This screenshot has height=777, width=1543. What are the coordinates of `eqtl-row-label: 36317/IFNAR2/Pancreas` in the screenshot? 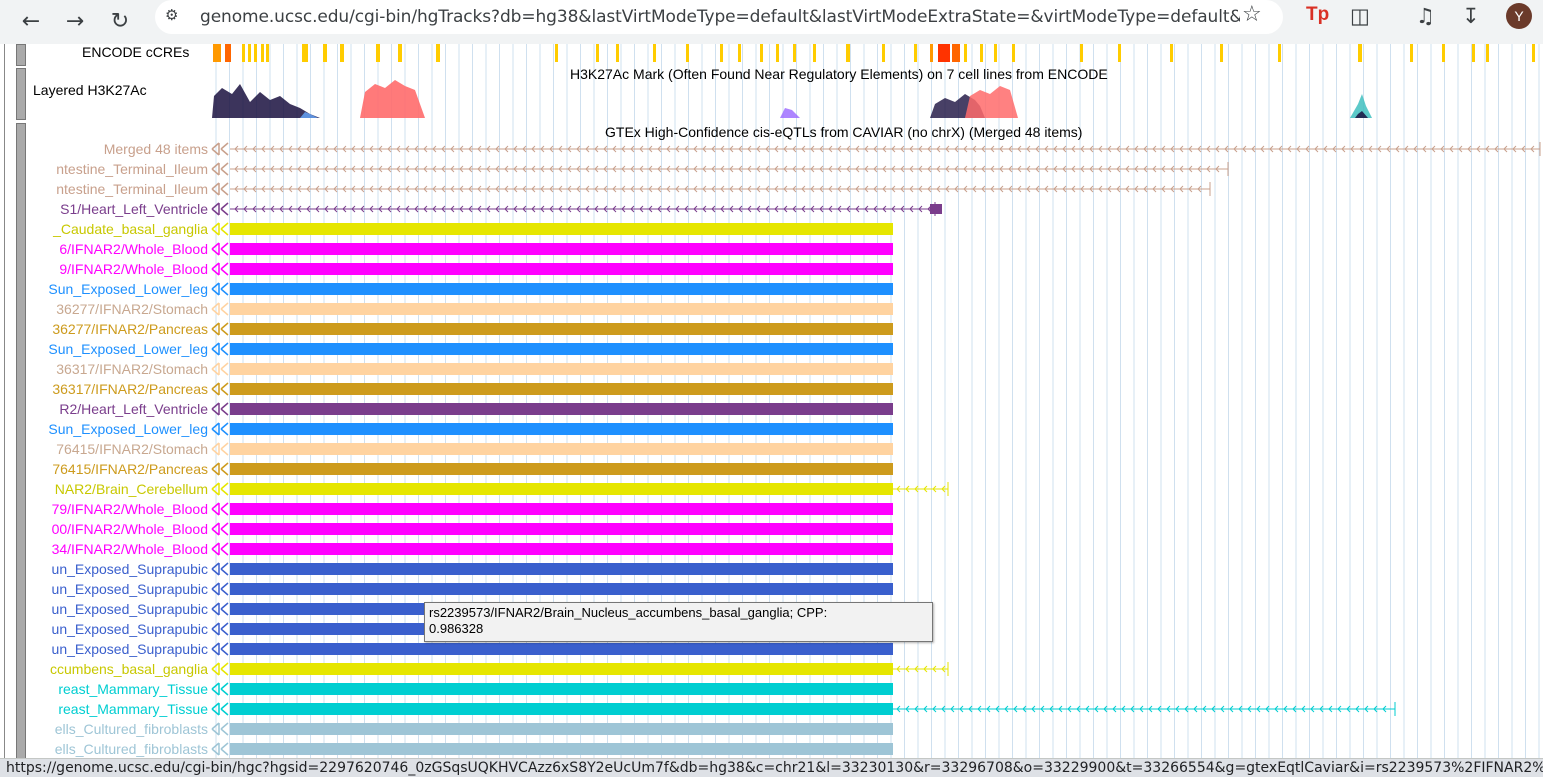 It's located at (119, 389).